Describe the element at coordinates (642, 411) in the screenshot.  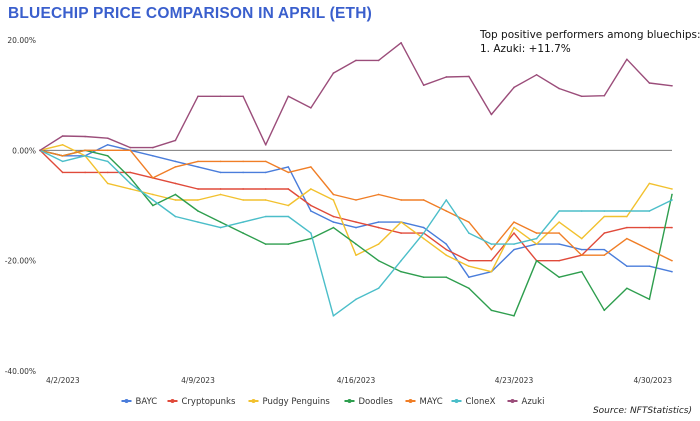
I see `source-note: Source: NFTStatistics)` at that location.